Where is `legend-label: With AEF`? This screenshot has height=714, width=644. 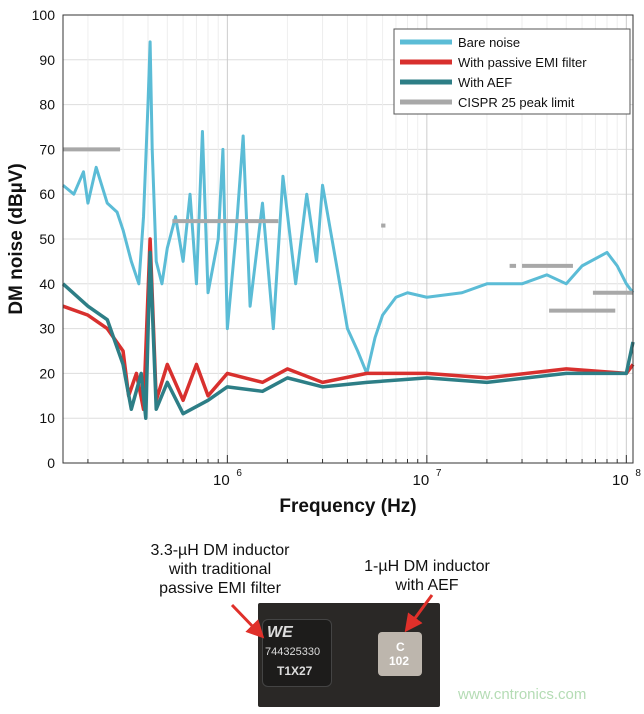 legend-label: With AEF is located at coordinates (485, 82).